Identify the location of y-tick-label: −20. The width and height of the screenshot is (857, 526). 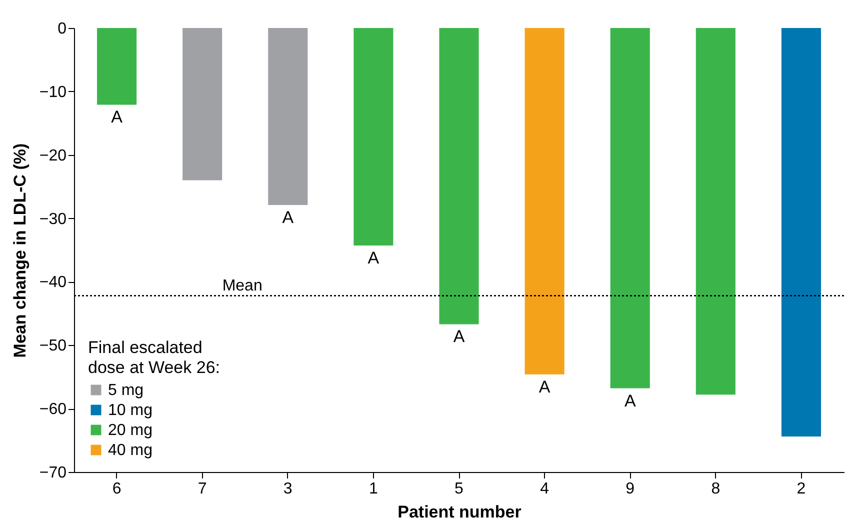
(53, 155).